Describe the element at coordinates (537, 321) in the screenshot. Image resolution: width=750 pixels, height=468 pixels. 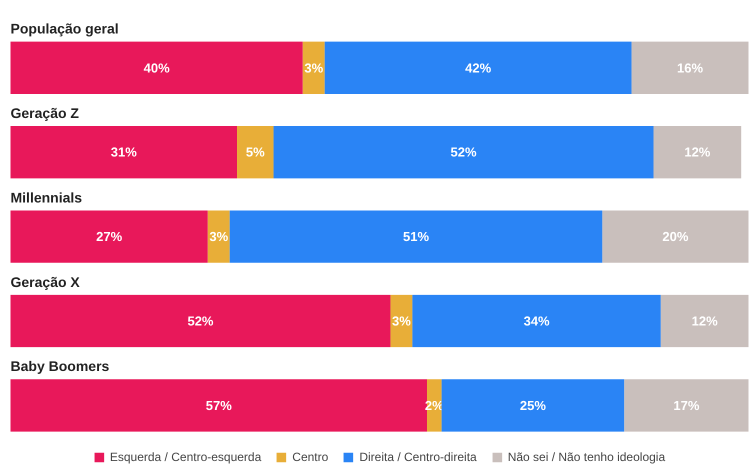
I see `data-label: 34%` at that location.